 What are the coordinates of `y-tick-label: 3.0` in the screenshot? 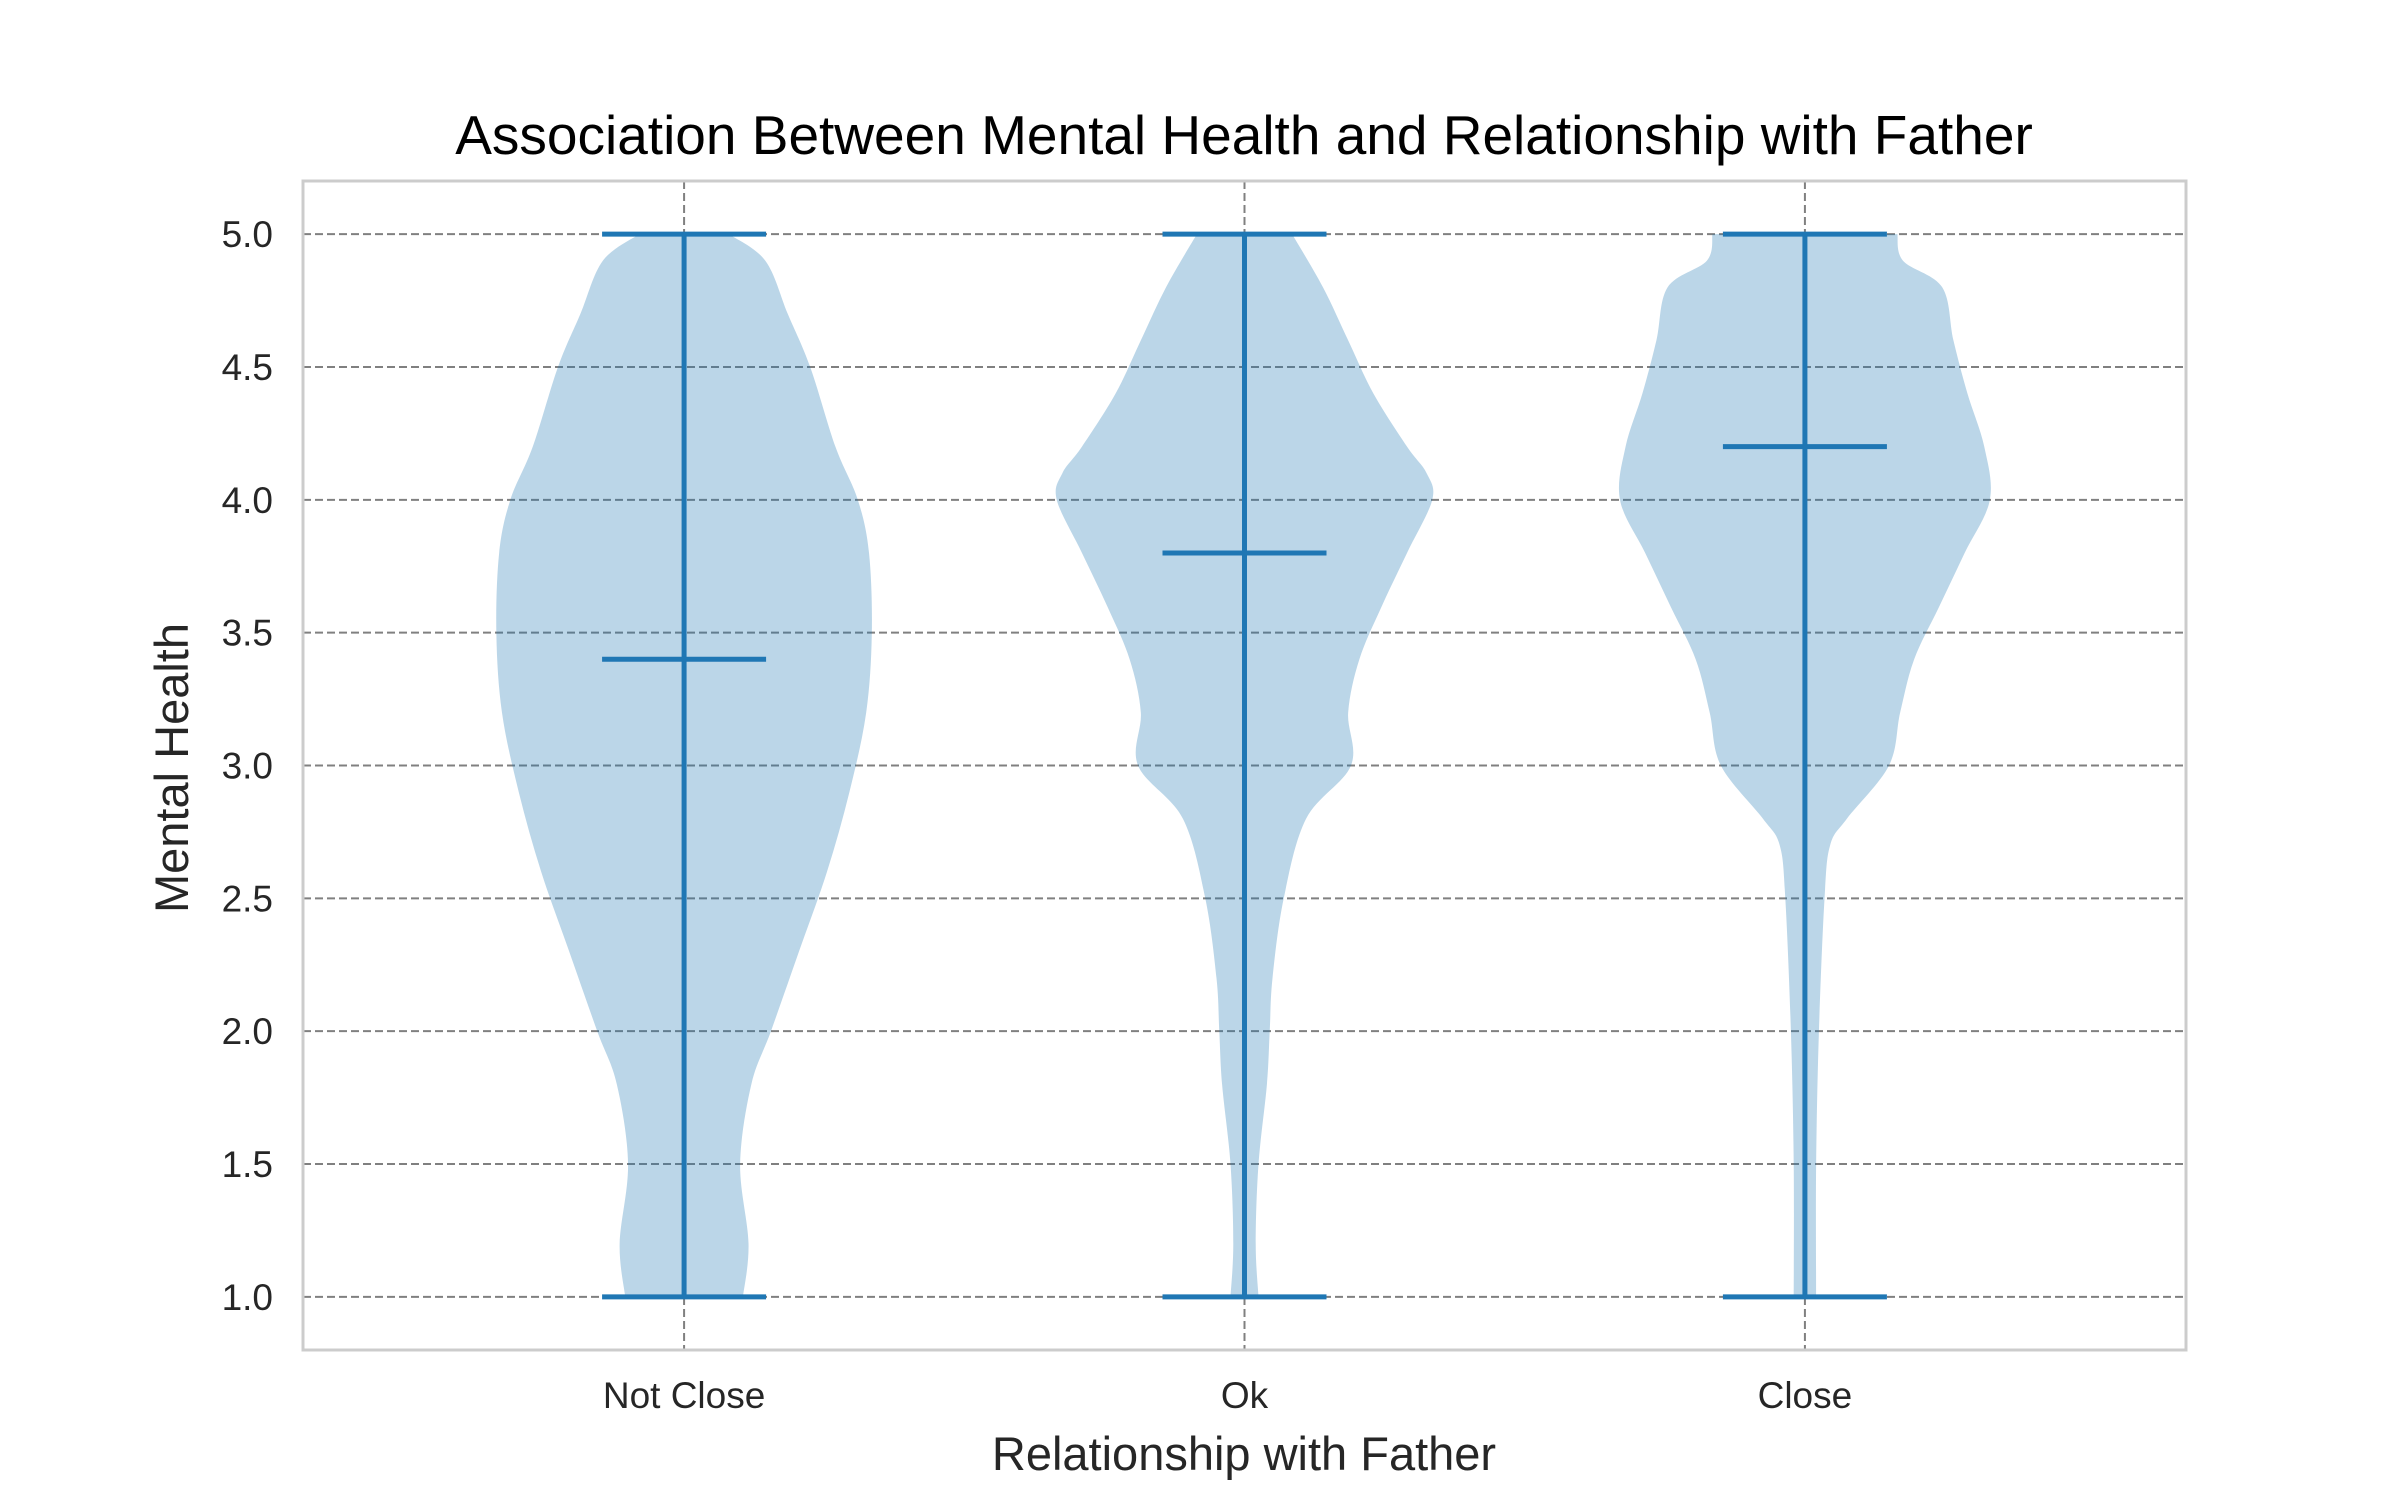 It's located at (247, 766).